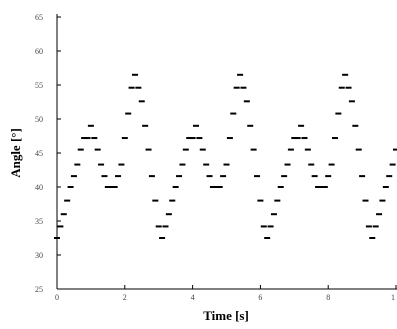 The height and width of the screenshot is (329, 397). Describe the element at coordinates (328, 297) in the screenshot. I see `x-tick-label: 8` at that location.